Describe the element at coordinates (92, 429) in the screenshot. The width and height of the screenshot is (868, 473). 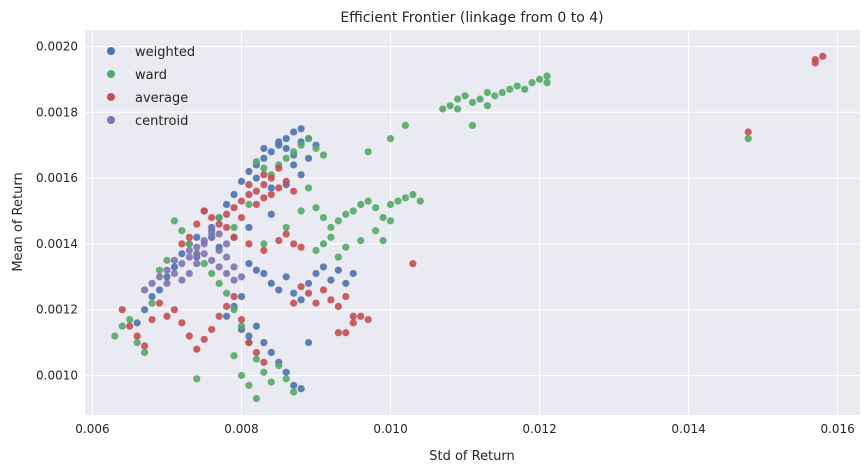
I see `x-tick-label: 0.006` at that location.